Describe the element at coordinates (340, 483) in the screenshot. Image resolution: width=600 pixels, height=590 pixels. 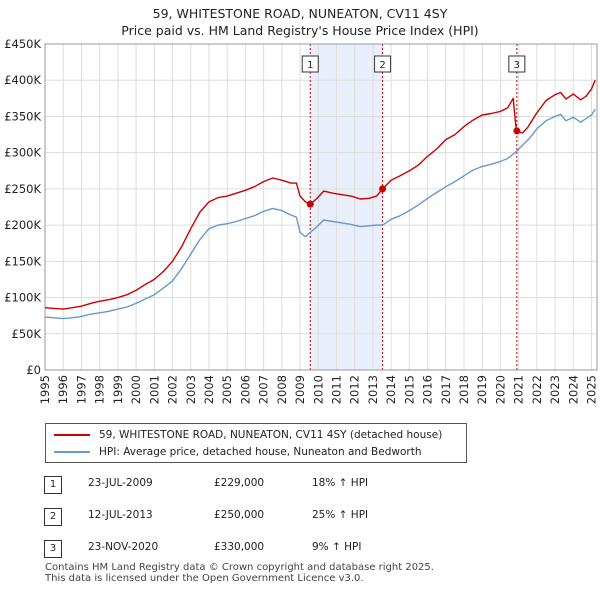
I see `sale-hpi-change: 18% ↑ HPI` at that location.